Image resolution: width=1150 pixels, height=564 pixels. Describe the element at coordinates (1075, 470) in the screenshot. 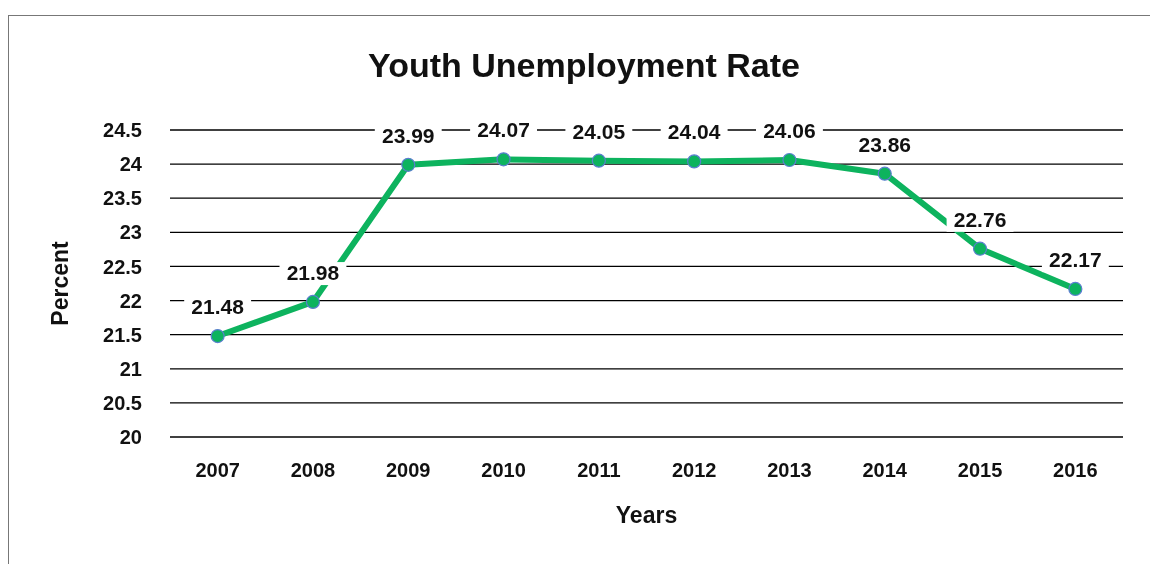

I see `x-tick-label: 2016` at that location.